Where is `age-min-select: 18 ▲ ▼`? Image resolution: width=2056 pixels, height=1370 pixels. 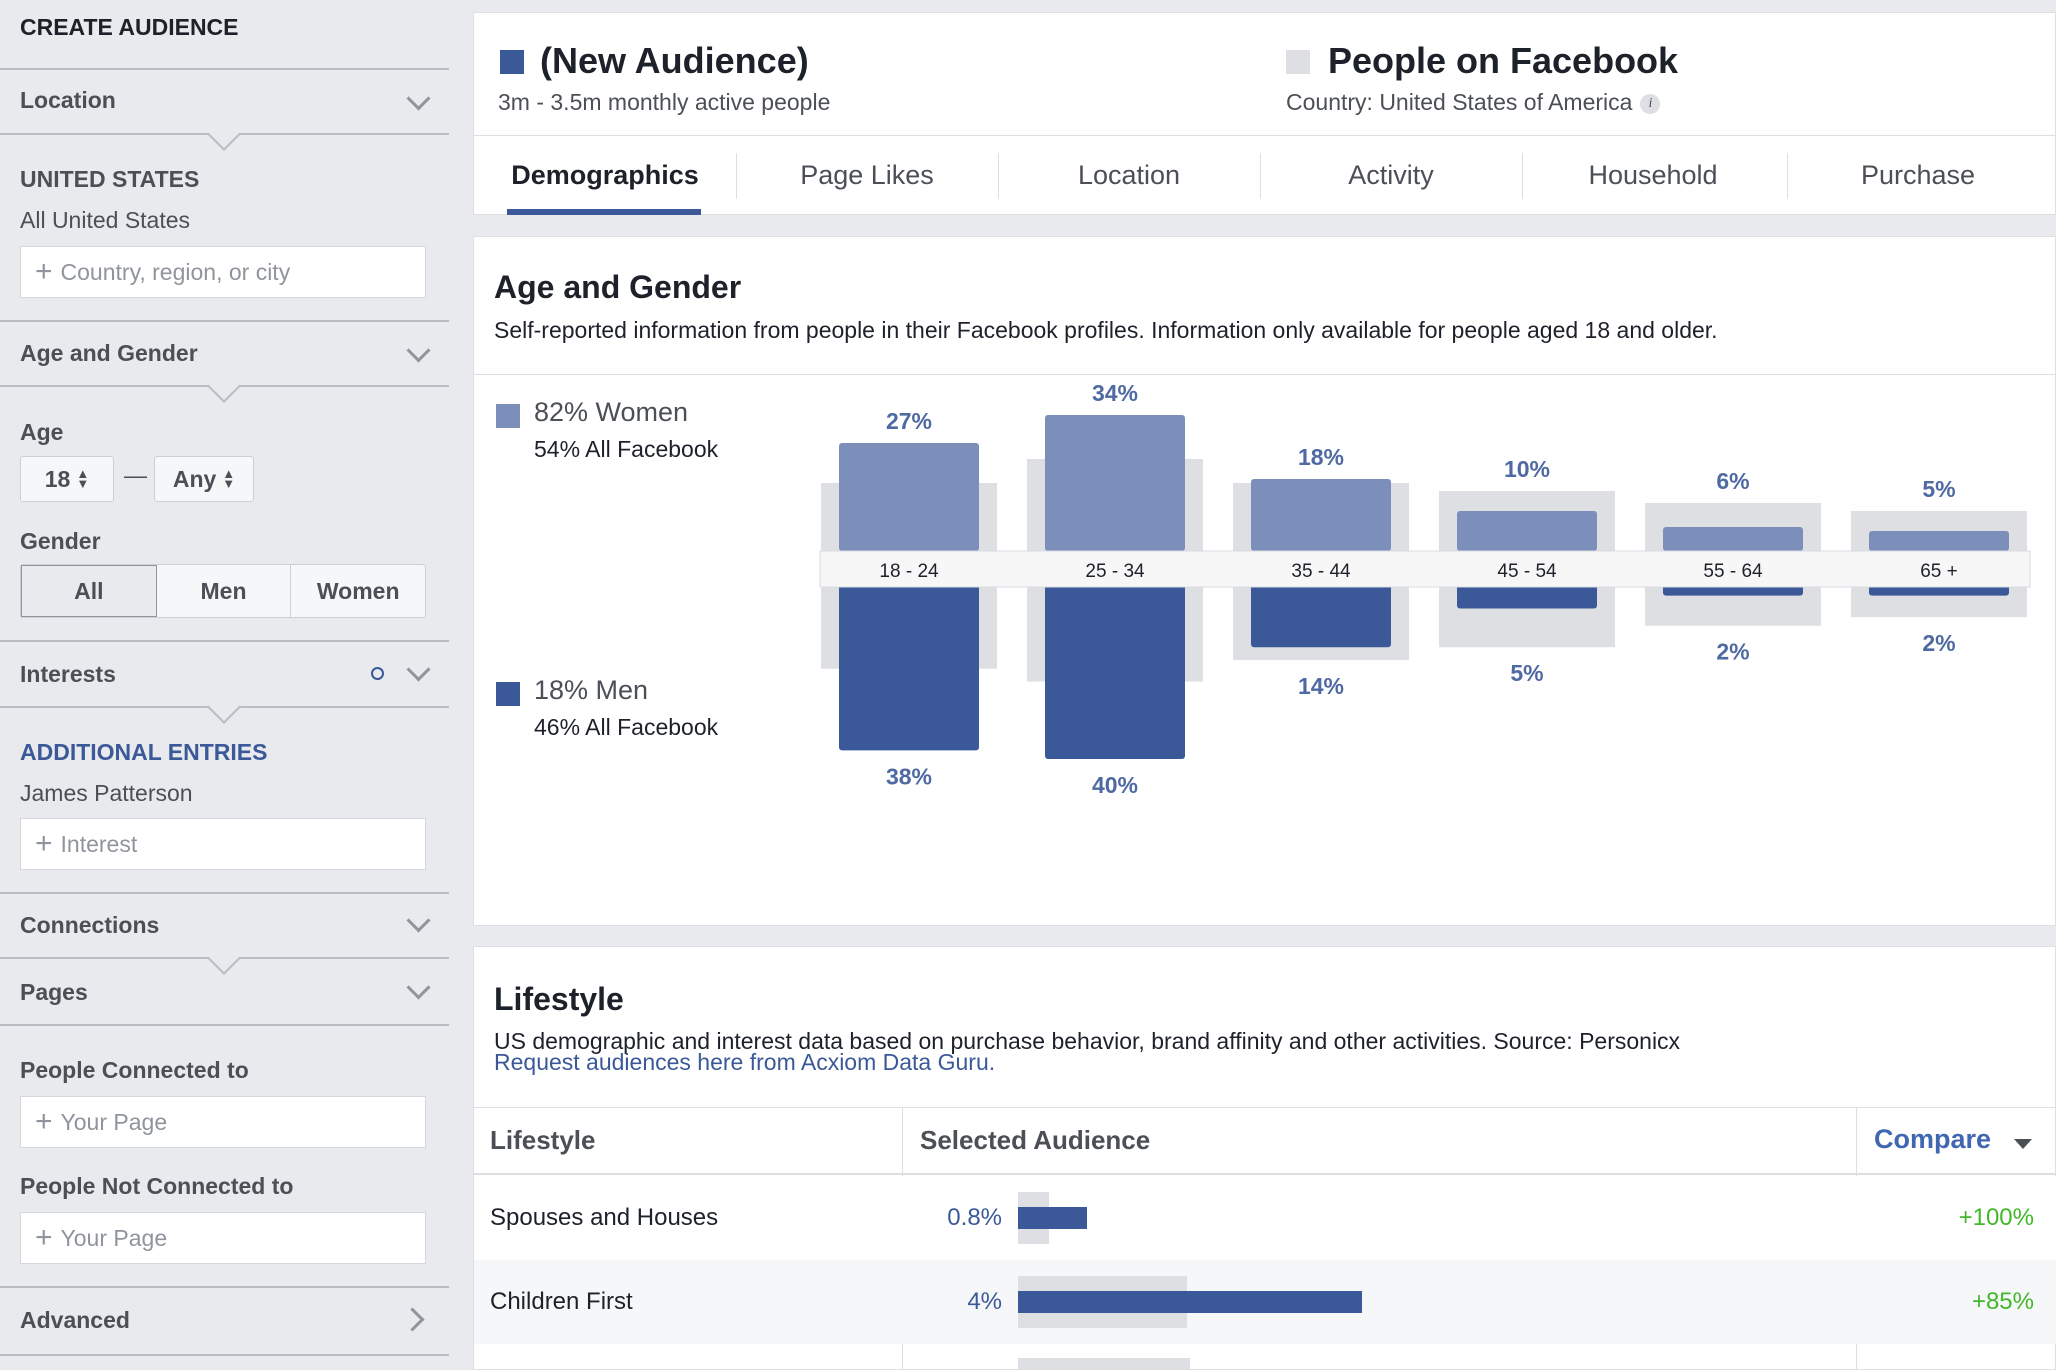 age-min-select: 18 ▲ ▼ is located at coordinates (67, 479).